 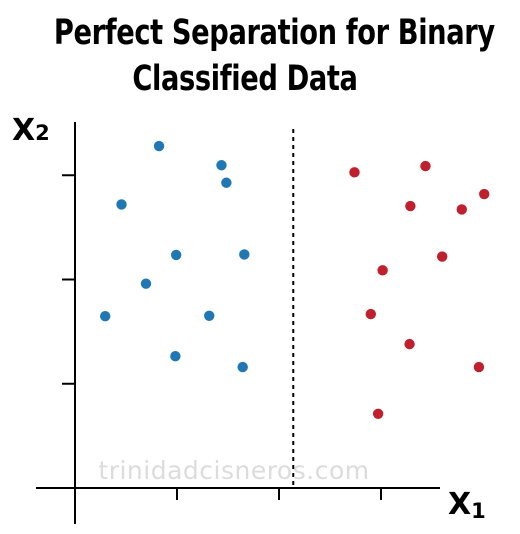 I want to click on watermark: trinidadcisneros.com, so click(x=233, y=470).